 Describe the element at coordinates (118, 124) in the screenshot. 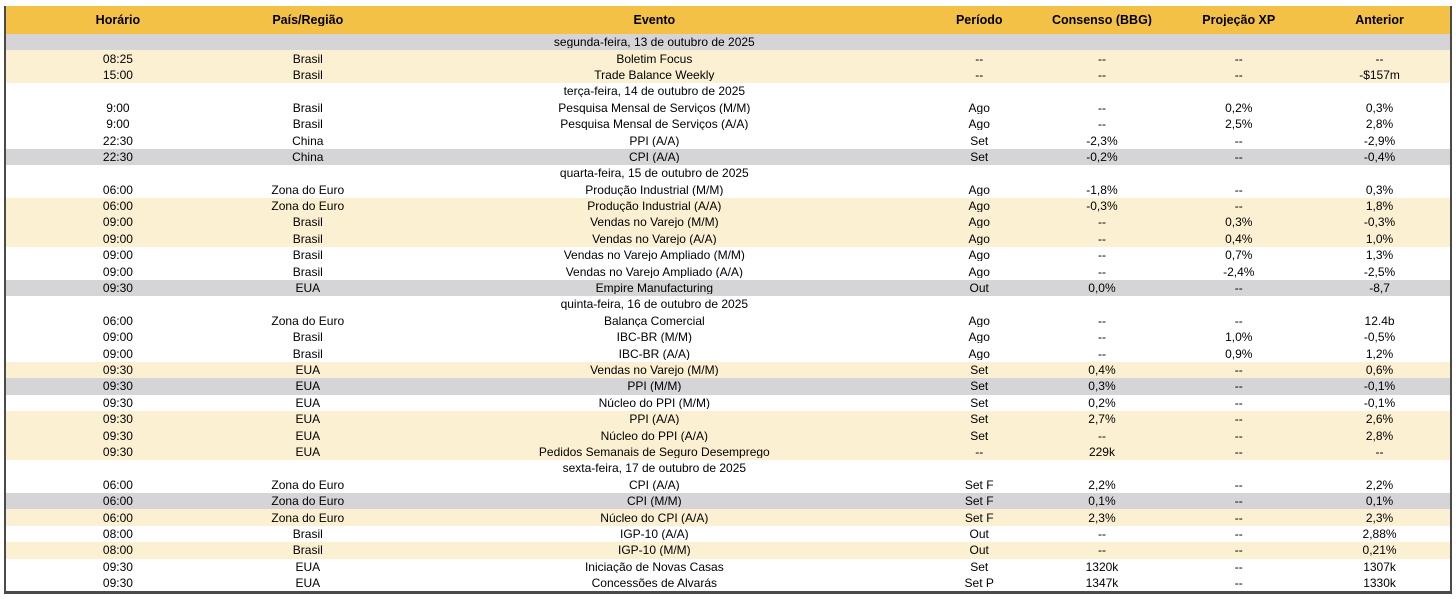

I see `cell-horario: 9:00` at that location.